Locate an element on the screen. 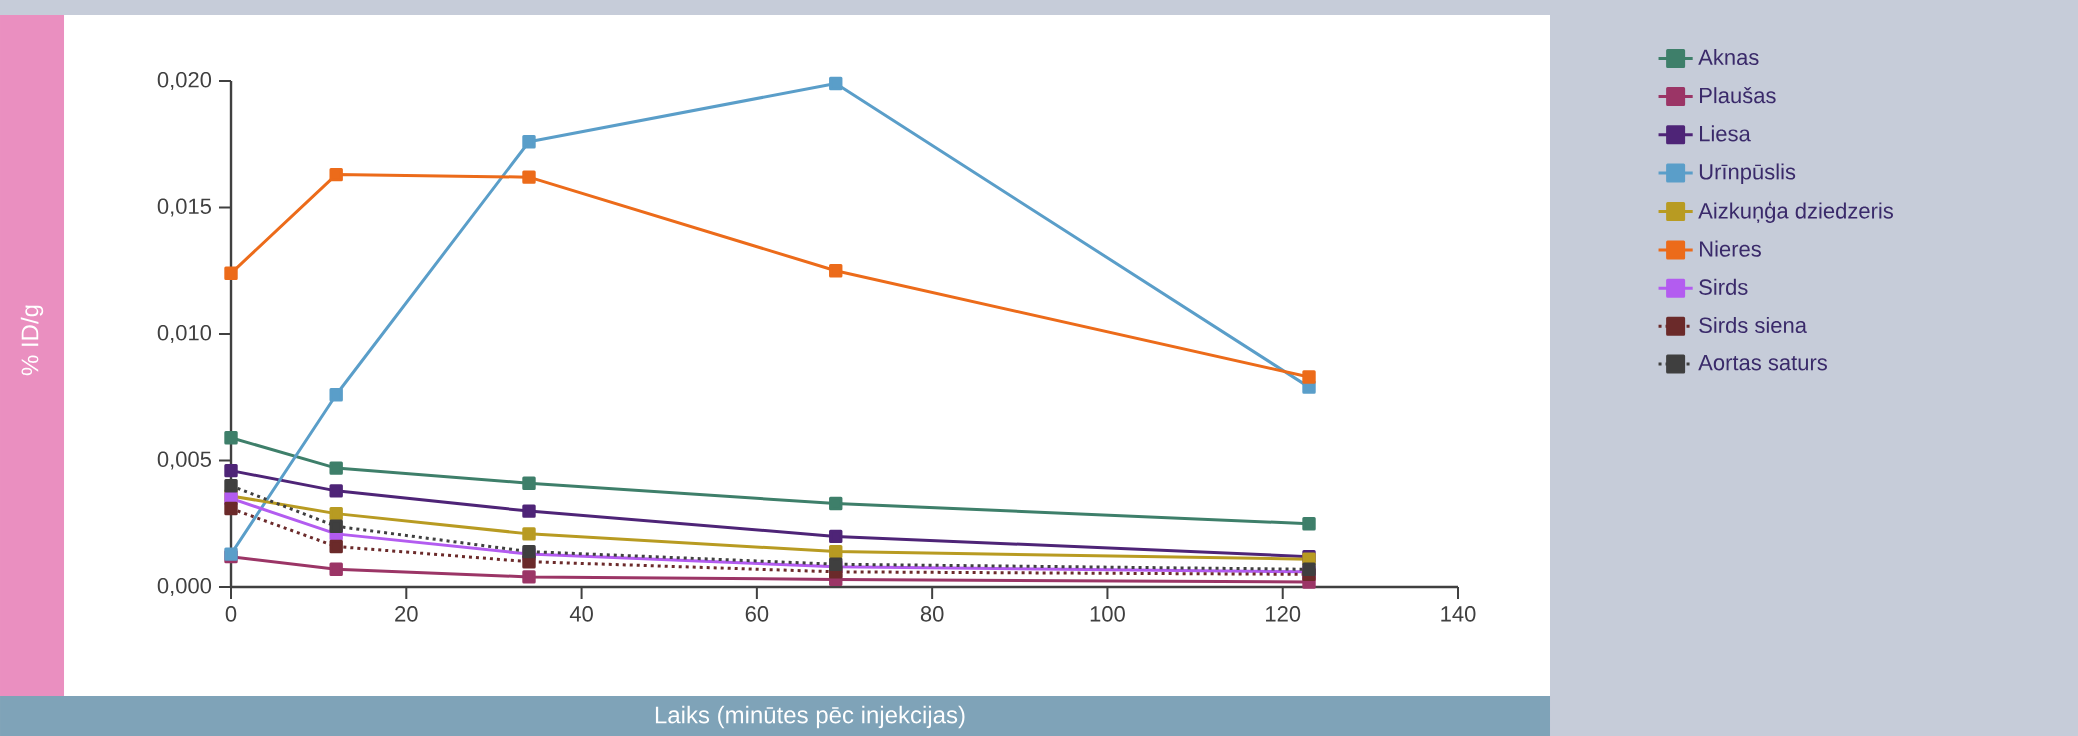 This screenshot has width=2078, height=736. x-tick-label: 80 is located at coordinates (932, 614).